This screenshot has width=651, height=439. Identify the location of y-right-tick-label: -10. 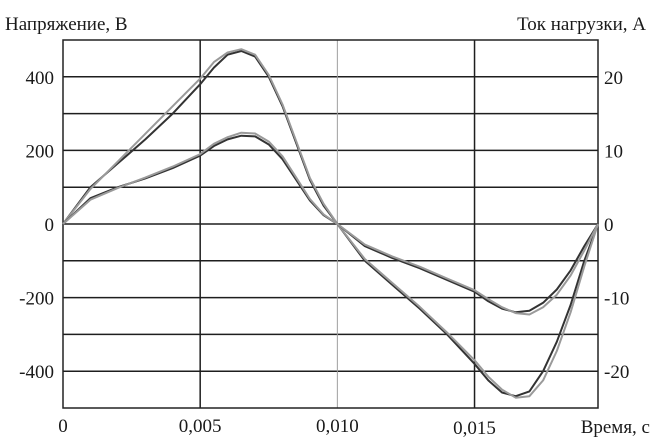
(616, 299).